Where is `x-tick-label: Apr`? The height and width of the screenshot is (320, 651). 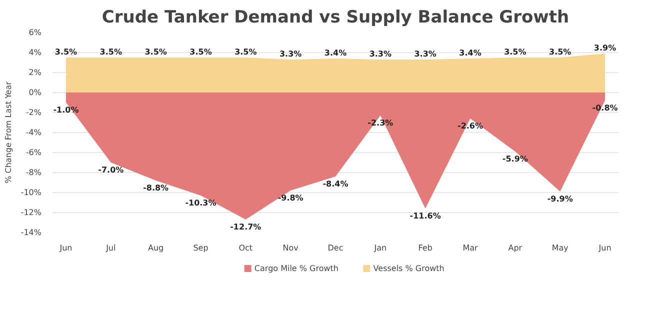
x-tick-label: Apr is located at coordinates (515, 248).